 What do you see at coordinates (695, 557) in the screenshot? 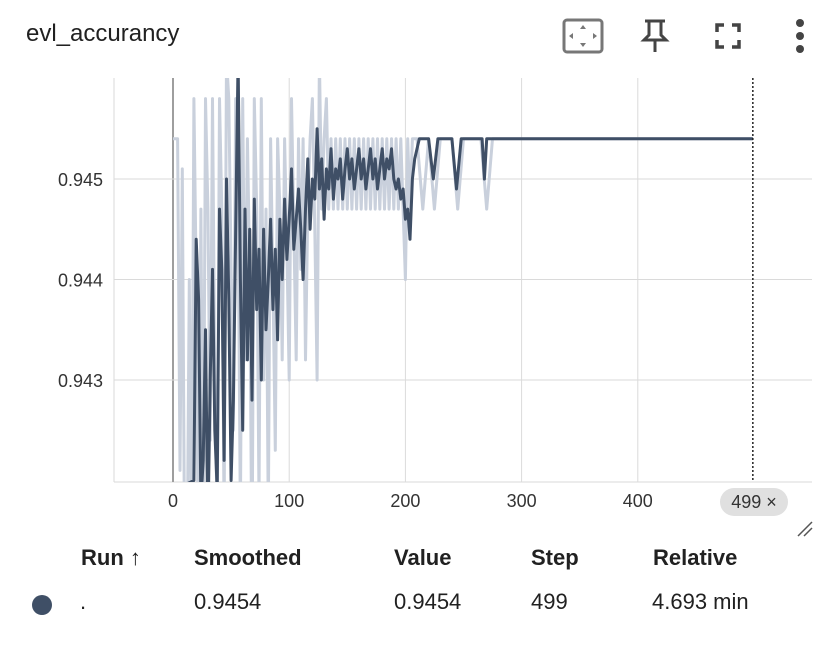
I see `col-header-relative: Relative` at bounding box center [695, 557].